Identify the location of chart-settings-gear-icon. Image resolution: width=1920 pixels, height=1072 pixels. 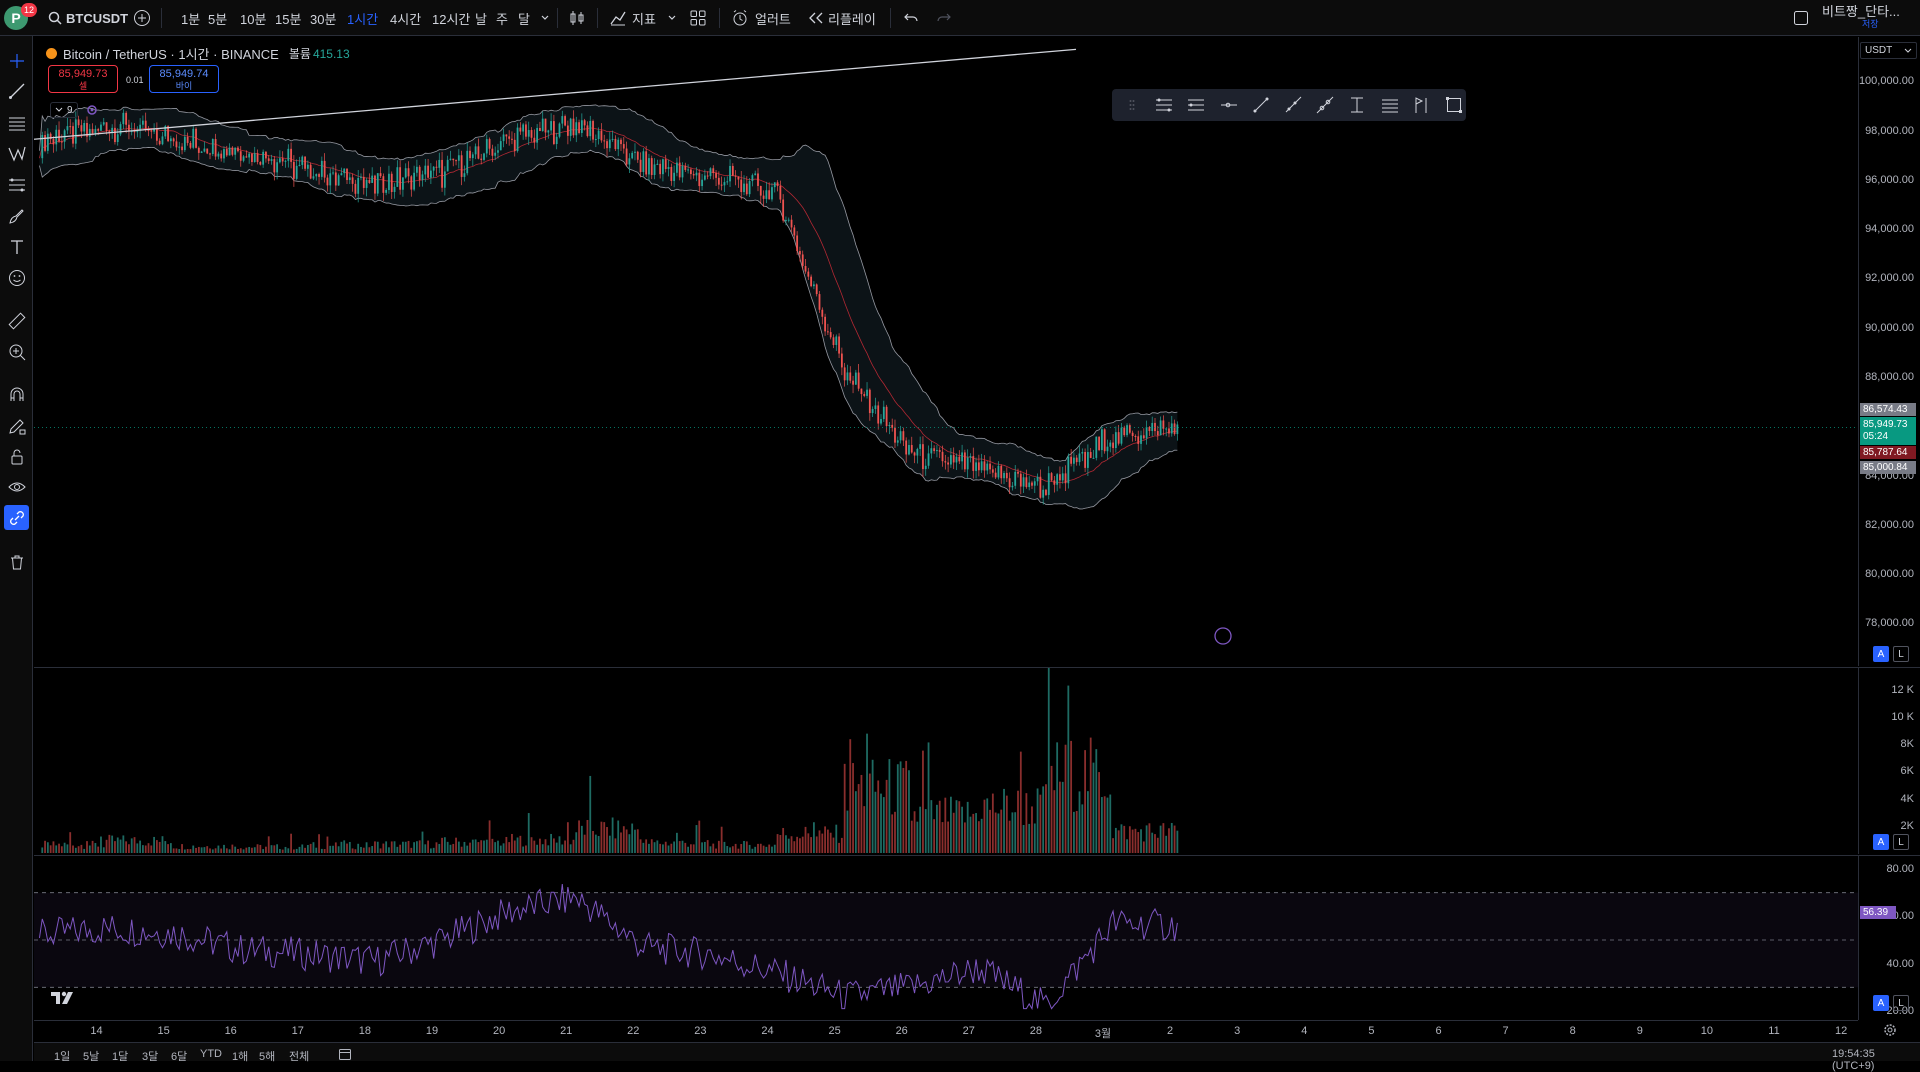
(1890, 1030).